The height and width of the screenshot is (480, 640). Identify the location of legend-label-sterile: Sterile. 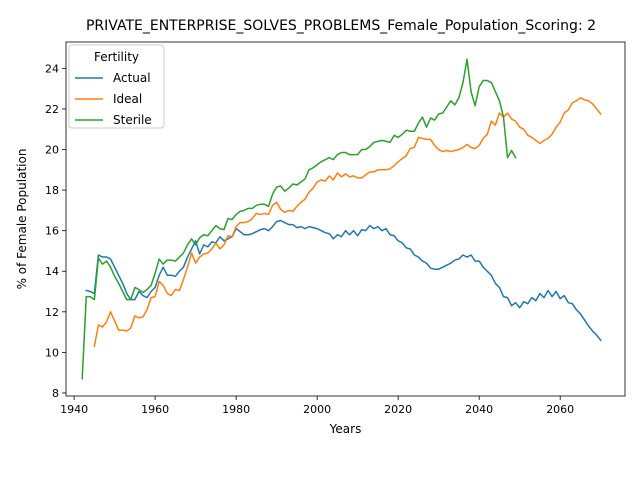
(132, 120).